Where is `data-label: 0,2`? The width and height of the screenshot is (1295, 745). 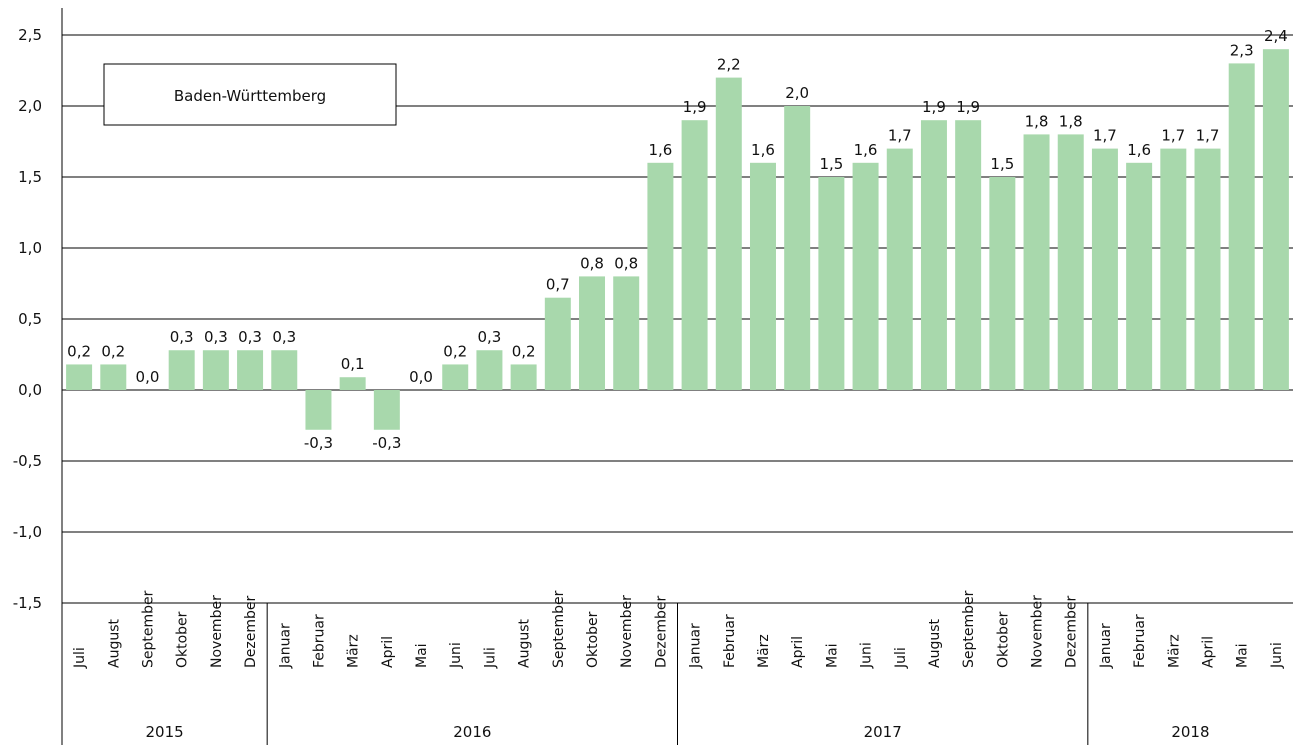
data-label: 0,2 is located at coordinates (524, 351).